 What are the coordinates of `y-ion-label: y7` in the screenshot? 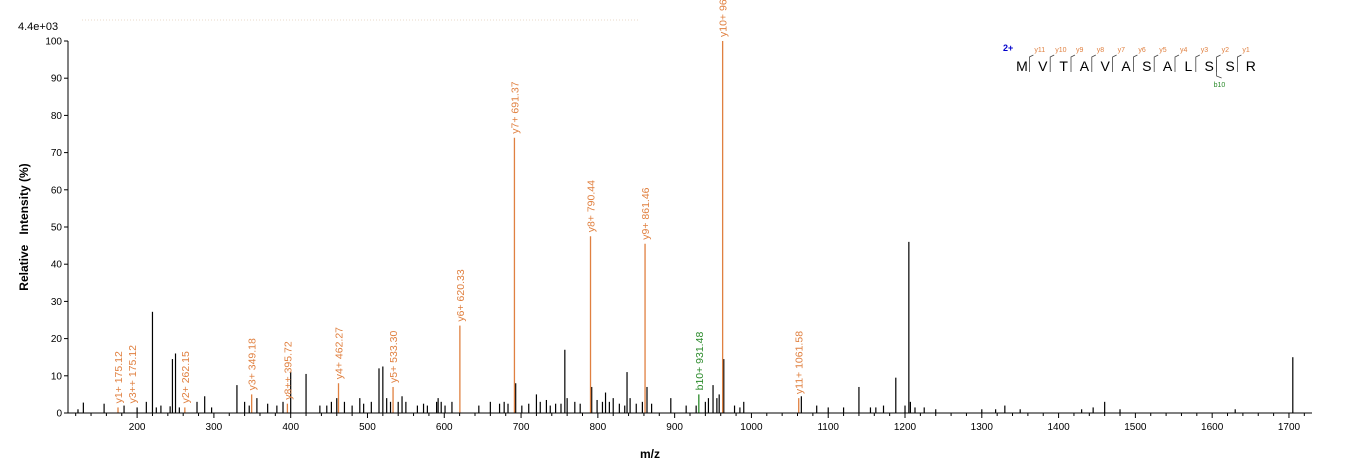 It's located at (1122, 50).